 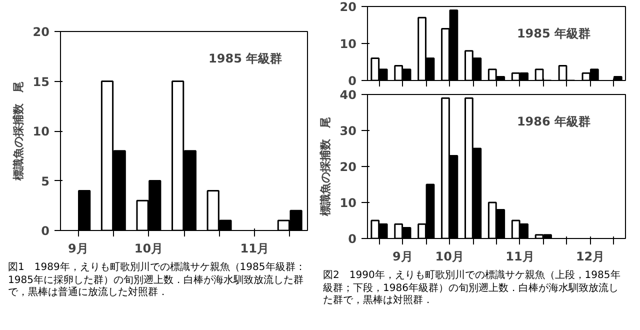 What do you see at coordinates (590, 257) in the screenshot?
I see `x-tick-label: 12月` at bounding box center [590, 257].